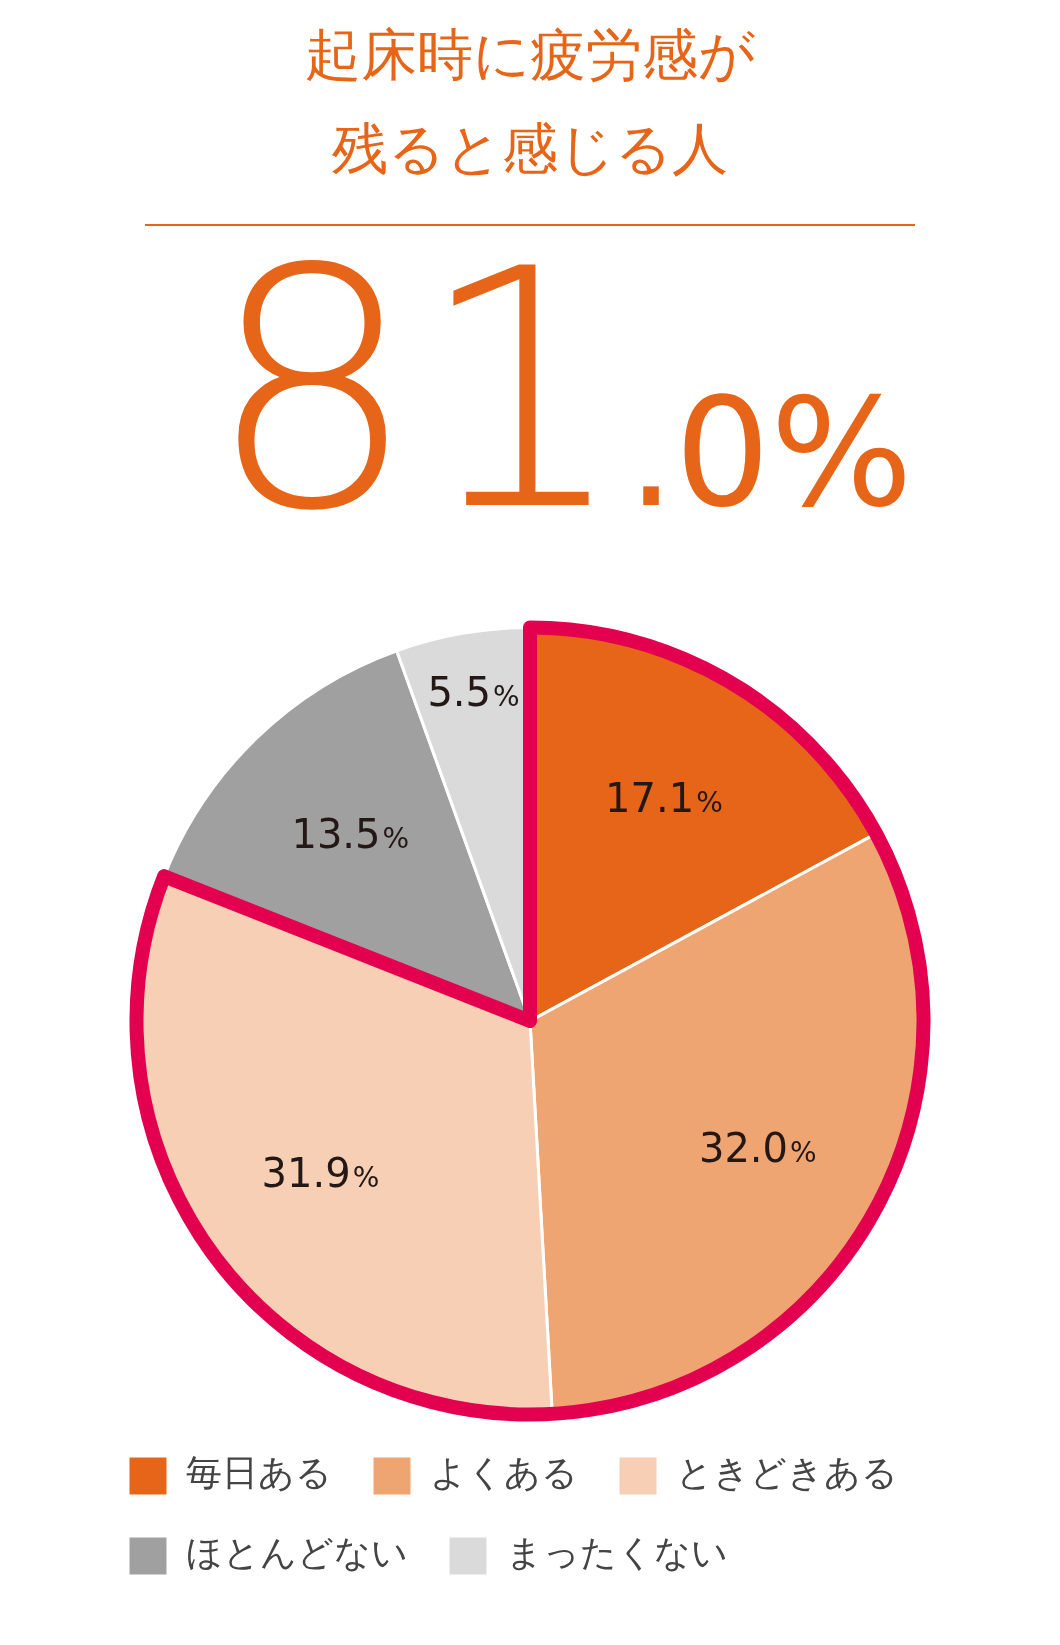  What do you see at coordinates (787, 1473) in the screenshot?
I see `legend-label: ときどきある` at bounding box center [787, 1473].